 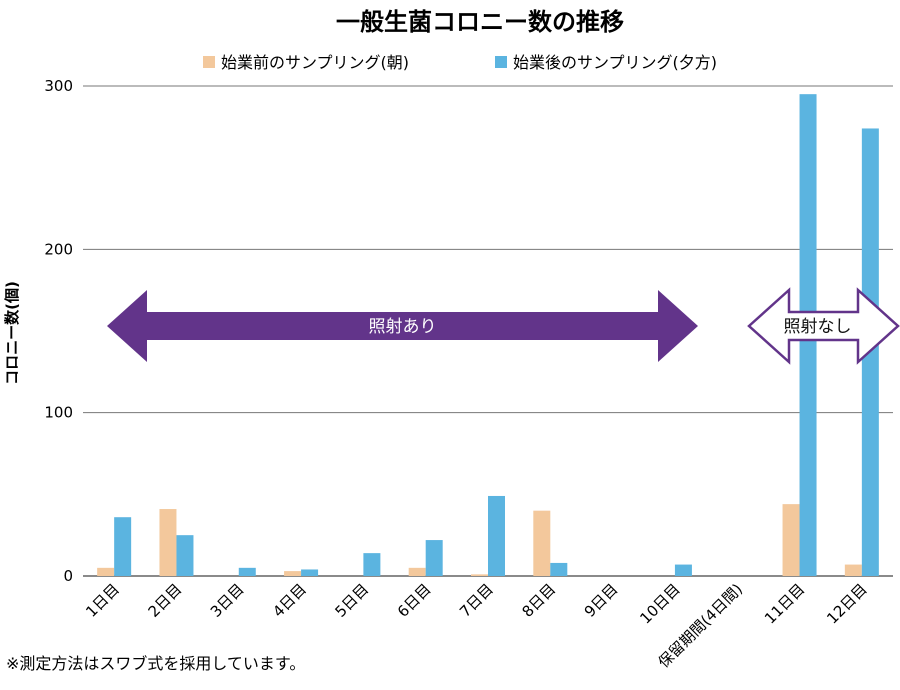 What do you see at coordinates (12, 333) in the screenshot?
I see `y-axis-label: コロニー数(個)` at bounding box center [12, 333].